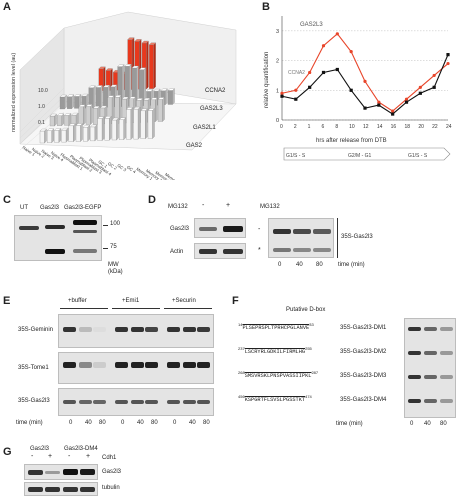 This screenshot has height=500, width=458. Describe the element at coordinates (352, 127) in the screenshot. I see `b-xtick: 10` at that location.